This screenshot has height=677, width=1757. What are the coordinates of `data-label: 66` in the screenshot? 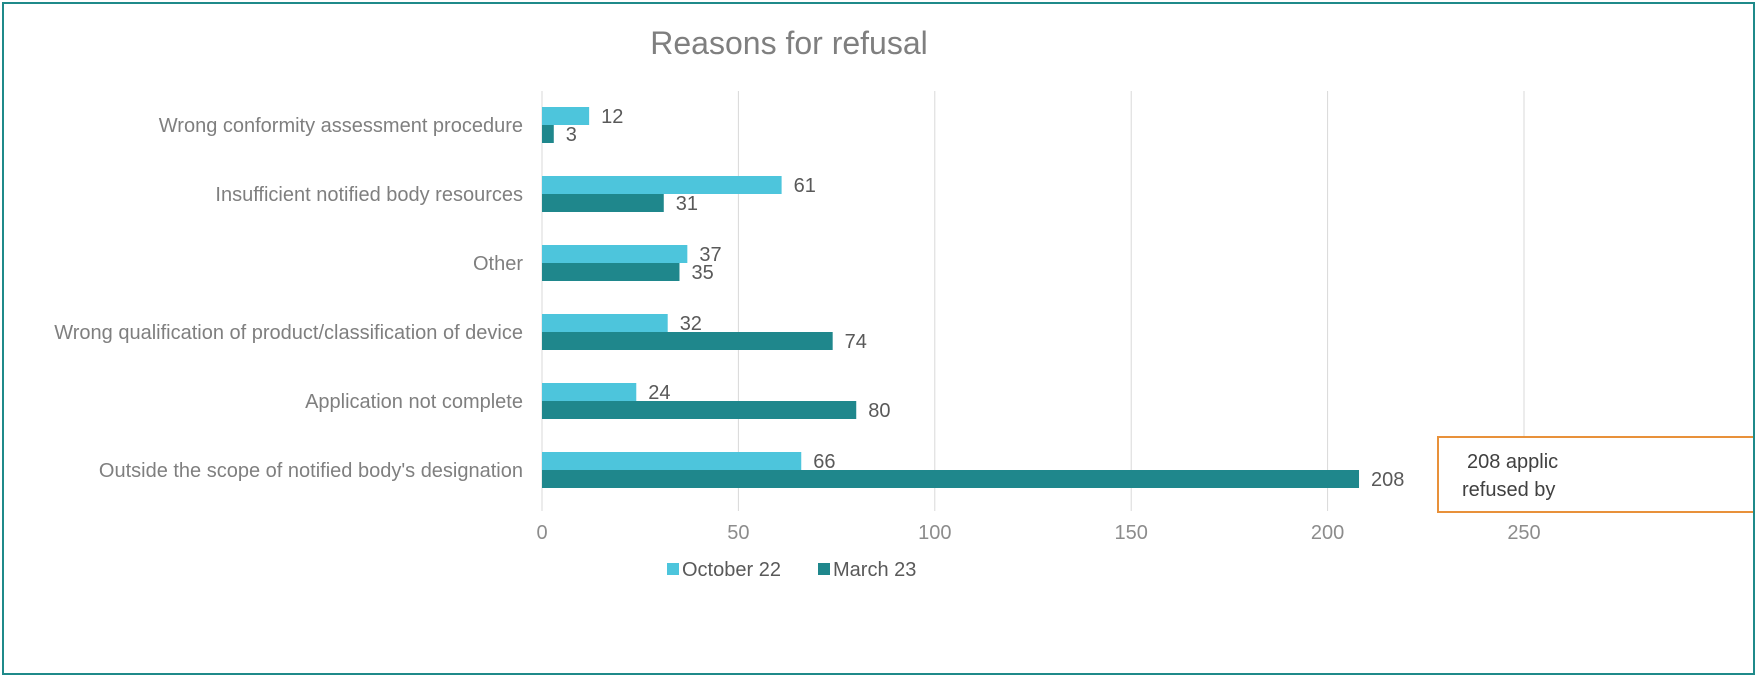 It's located at (824, 462).